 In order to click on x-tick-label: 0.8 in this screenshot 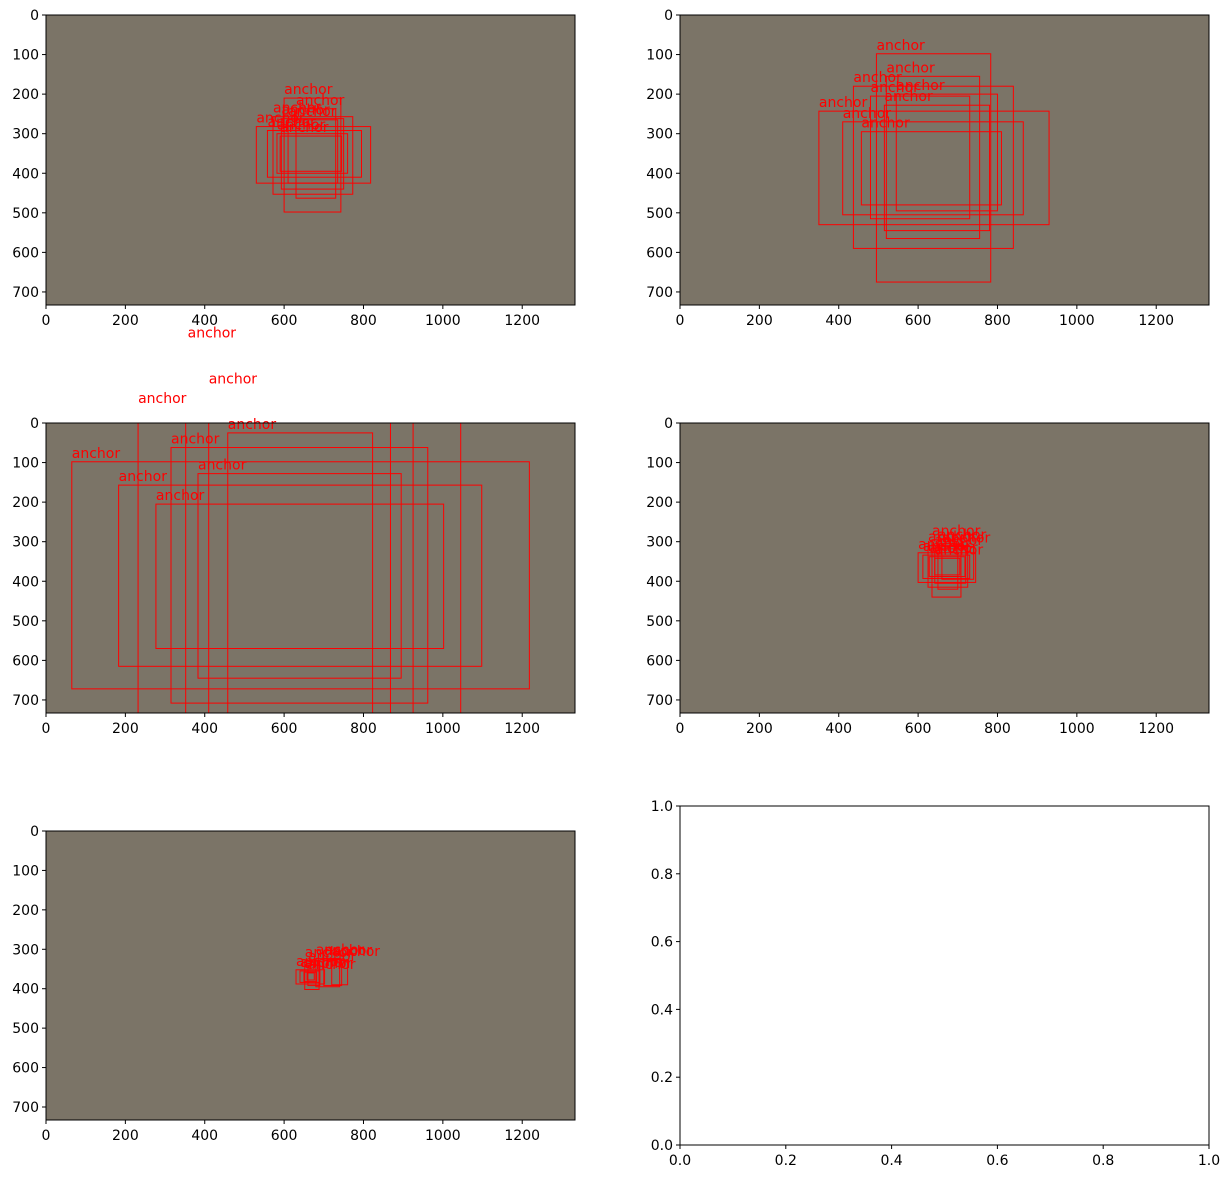, I will do `click(1103, 1161)`.